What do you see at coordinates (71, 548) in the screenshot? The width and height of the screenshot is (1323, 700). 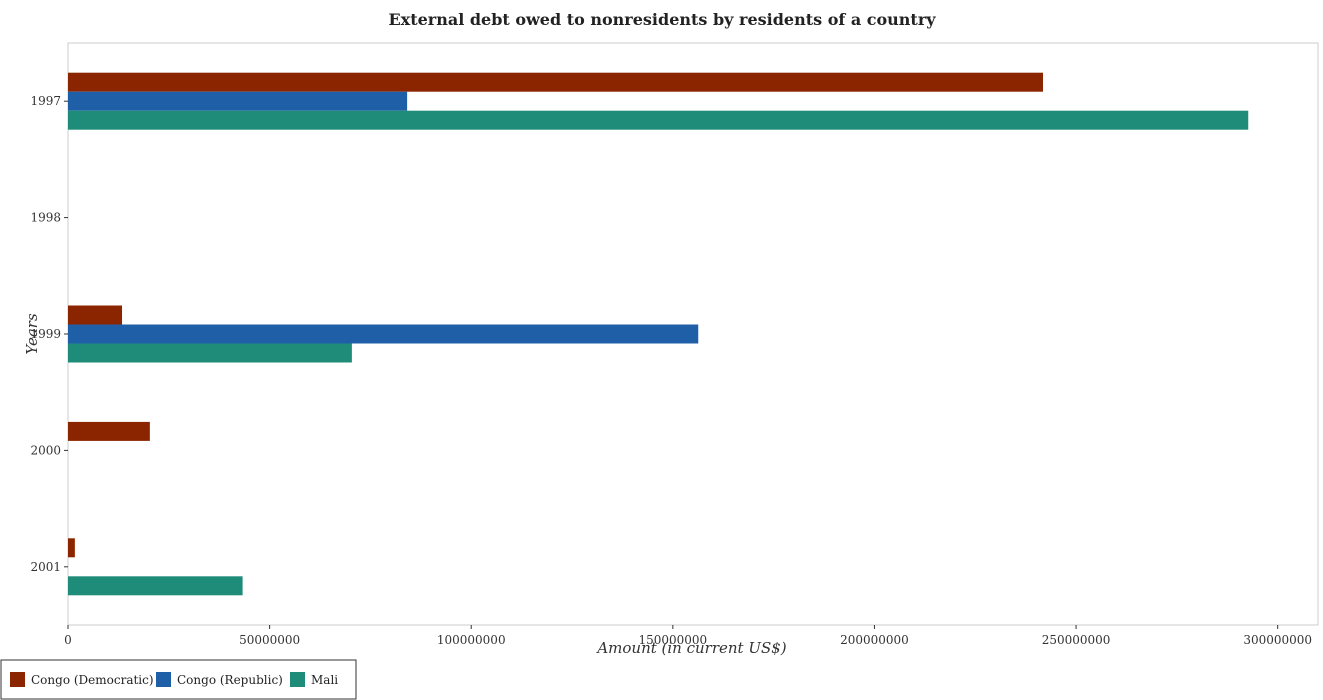 I see `bar-congo-democratic-2001` at bounding box center [71, 548].